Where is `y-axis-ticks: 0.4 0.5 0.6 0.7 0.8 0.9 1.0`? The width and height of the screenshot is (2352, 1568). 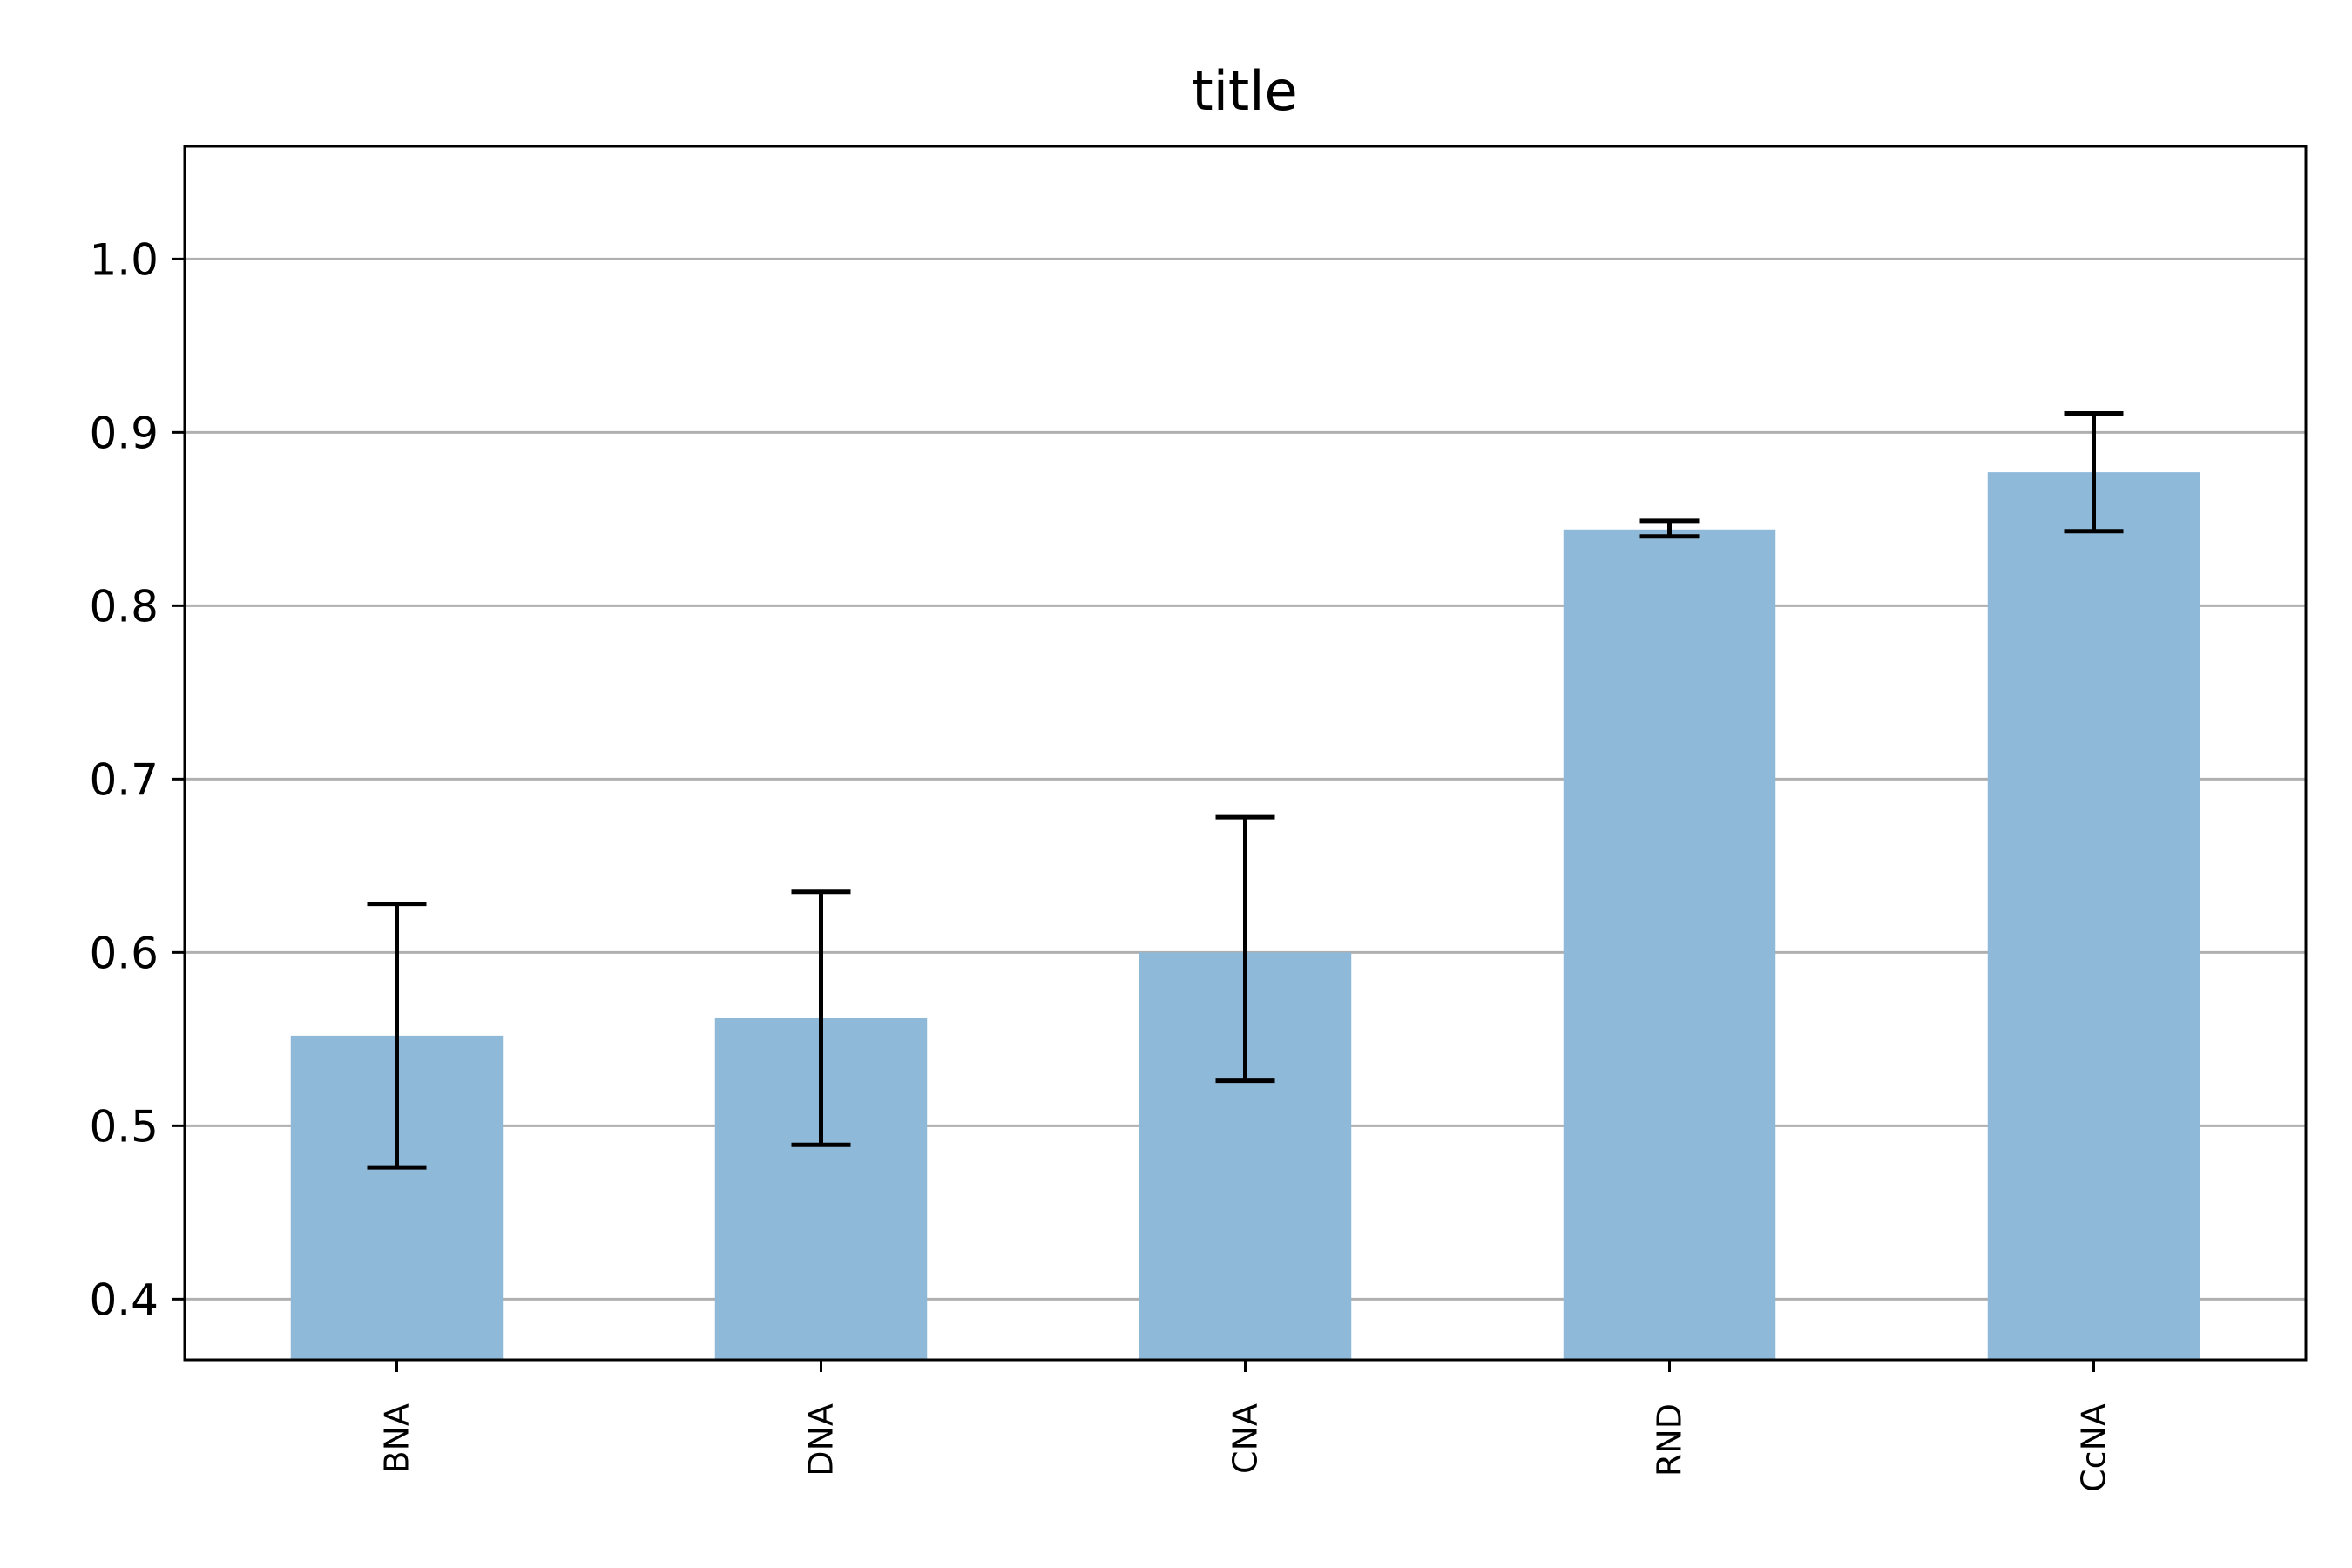 y-axis-ticks: 0.4 0.5 0.6 0.7 0.8 0.9 1.0 is located at coordinates (137, 780).